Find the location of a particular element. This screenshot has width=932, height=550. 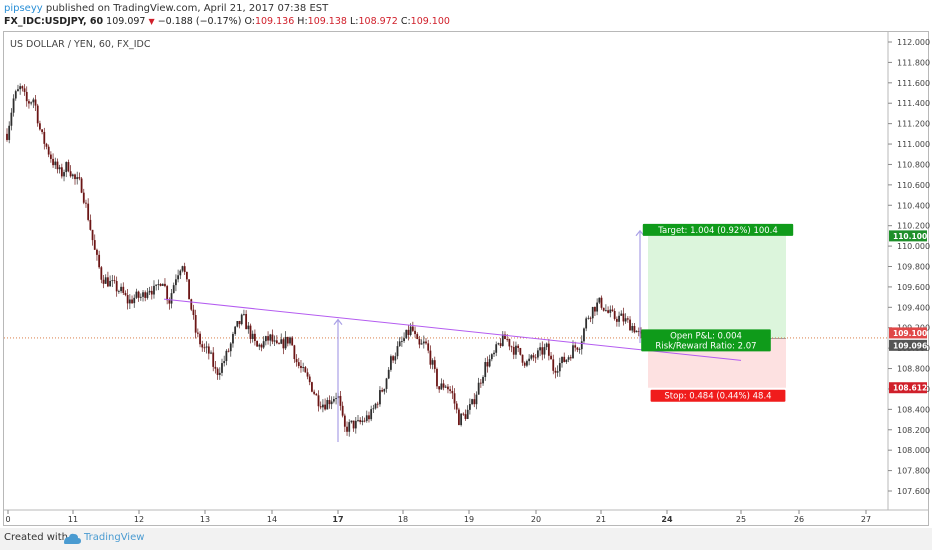

svg-text: Risk/Reward Ratio: 2.07 is located at coordinates (705, 346).